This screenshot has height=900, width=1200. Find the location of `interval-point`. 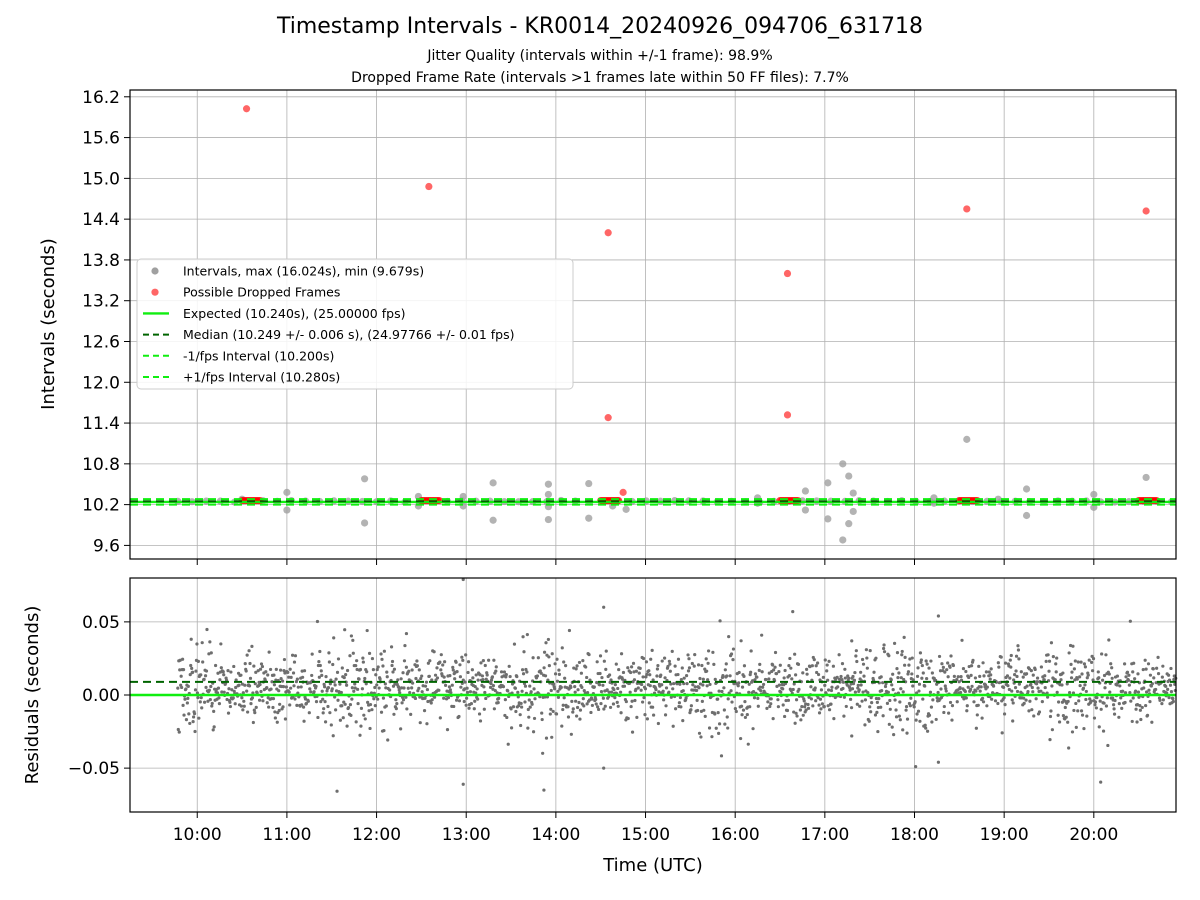

interval-point is located at coordinates (589, 518).